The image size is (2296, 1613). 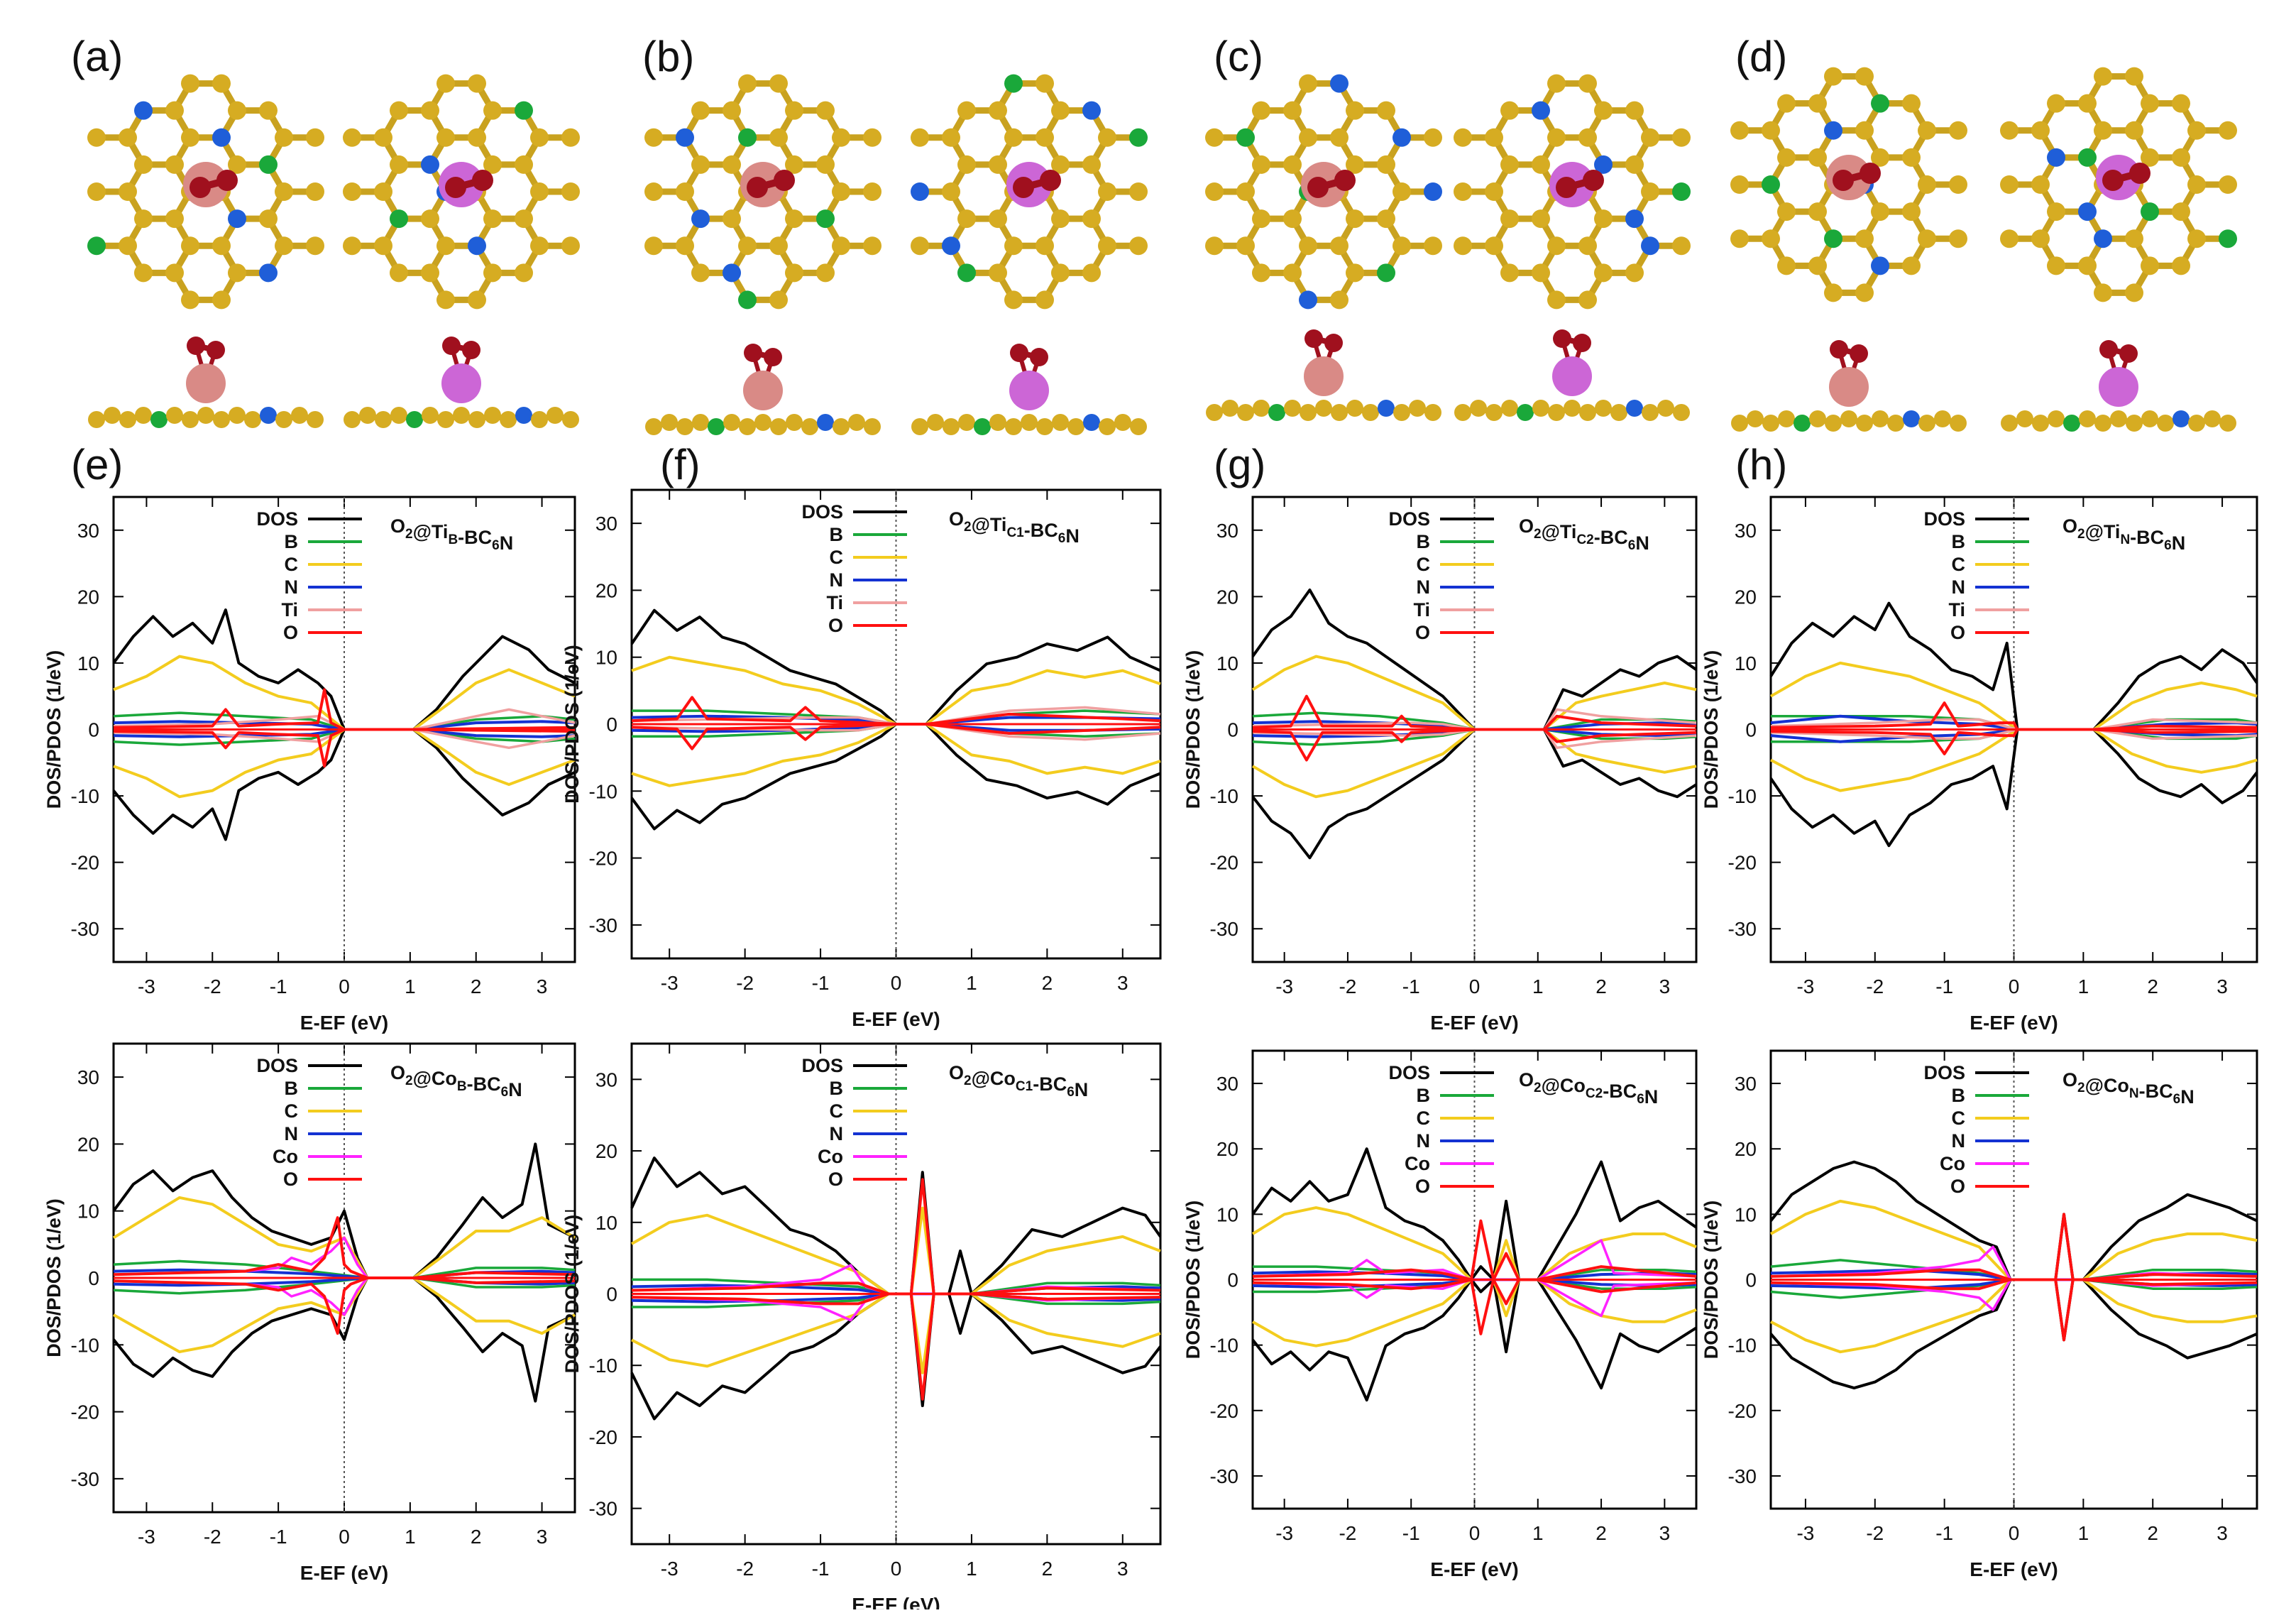 What do you see at coordinates (1959, 564) in the screenshot?
I see `legend-label: C` at bounding box center [1959, 564].